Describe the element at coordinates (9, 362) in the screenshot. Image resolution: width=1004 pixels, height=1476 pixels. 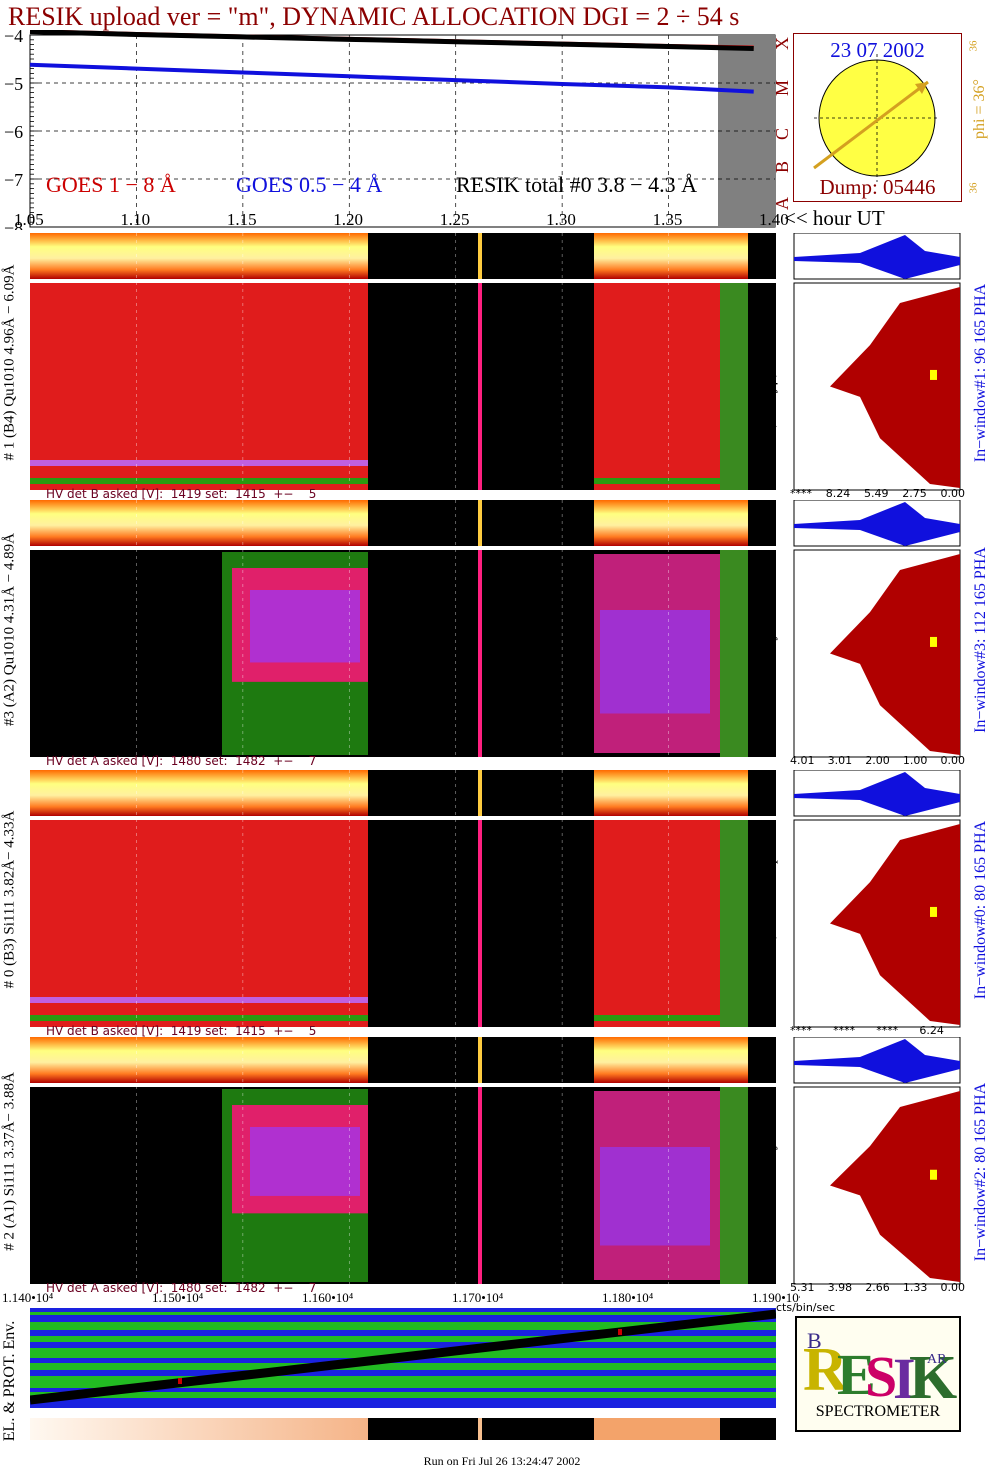
I see `detector-label: # 1 (B4) Qu1010 4.96Å − 6.09Å` at that location.